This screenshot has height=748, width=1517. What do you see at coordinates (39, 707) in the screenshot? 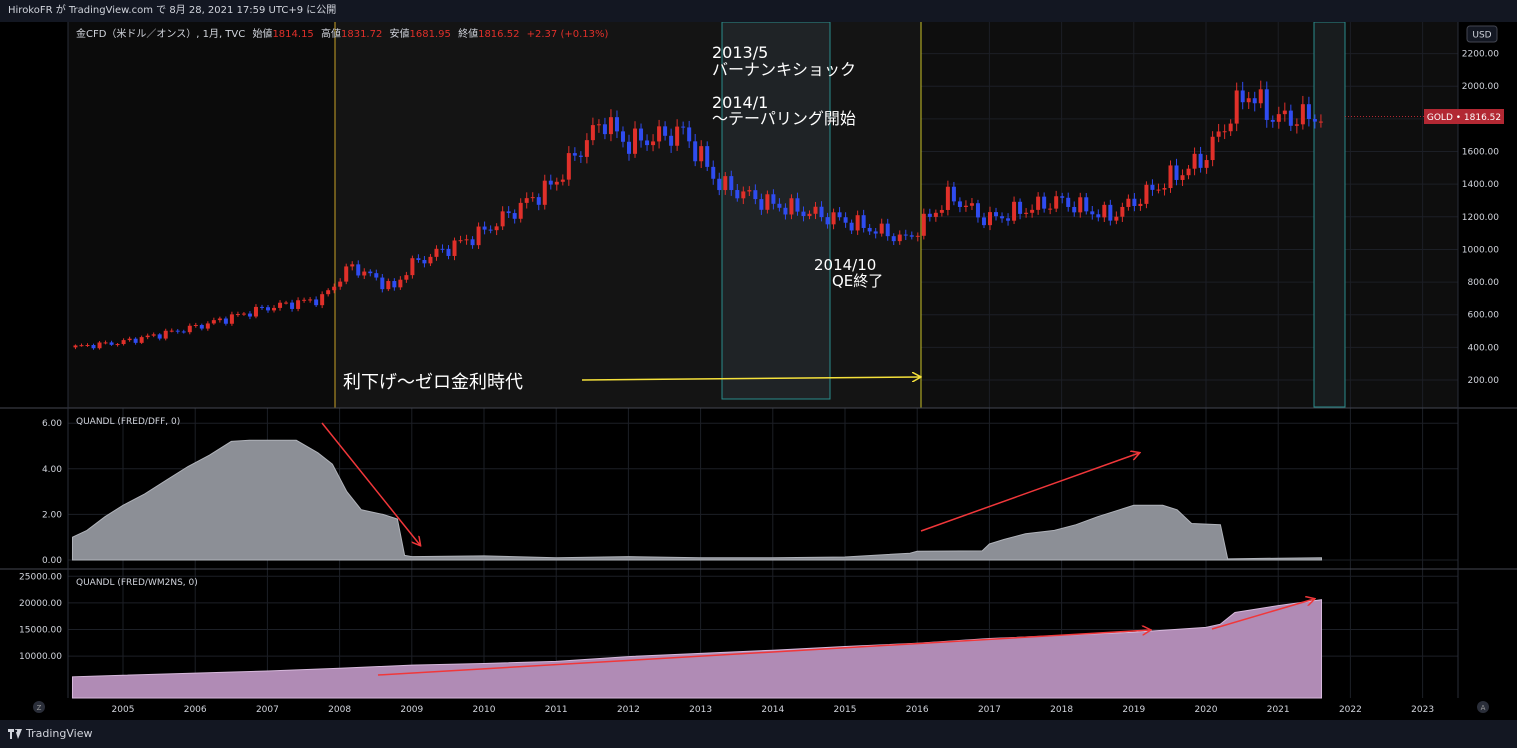
I see `log-scale-button` at bounding box center [39, 707].